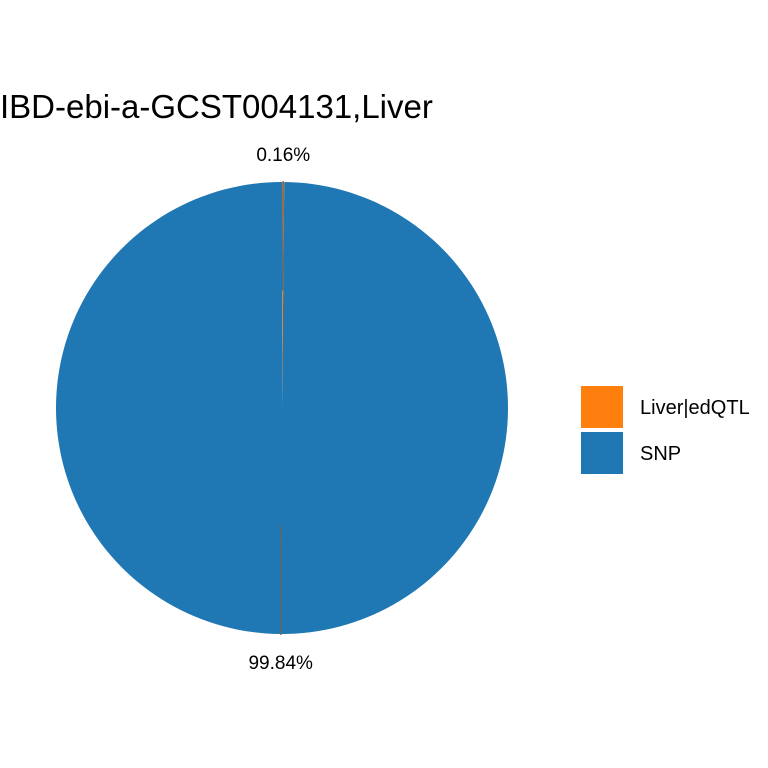 This screenshot has width=768, height=768. Describe the element at coordinates (602, 453) in the screenshot. I see `legend-swatch-snp` at that location.